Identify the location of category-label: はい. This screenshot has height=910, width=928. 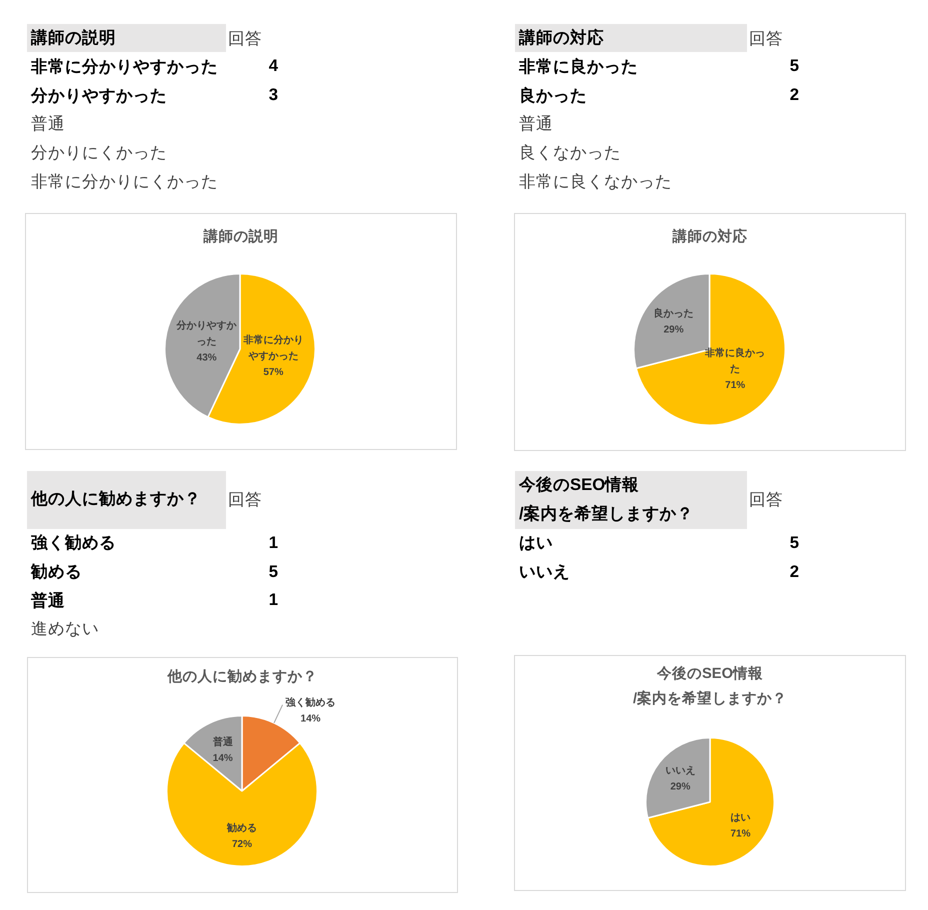
(535, 543).